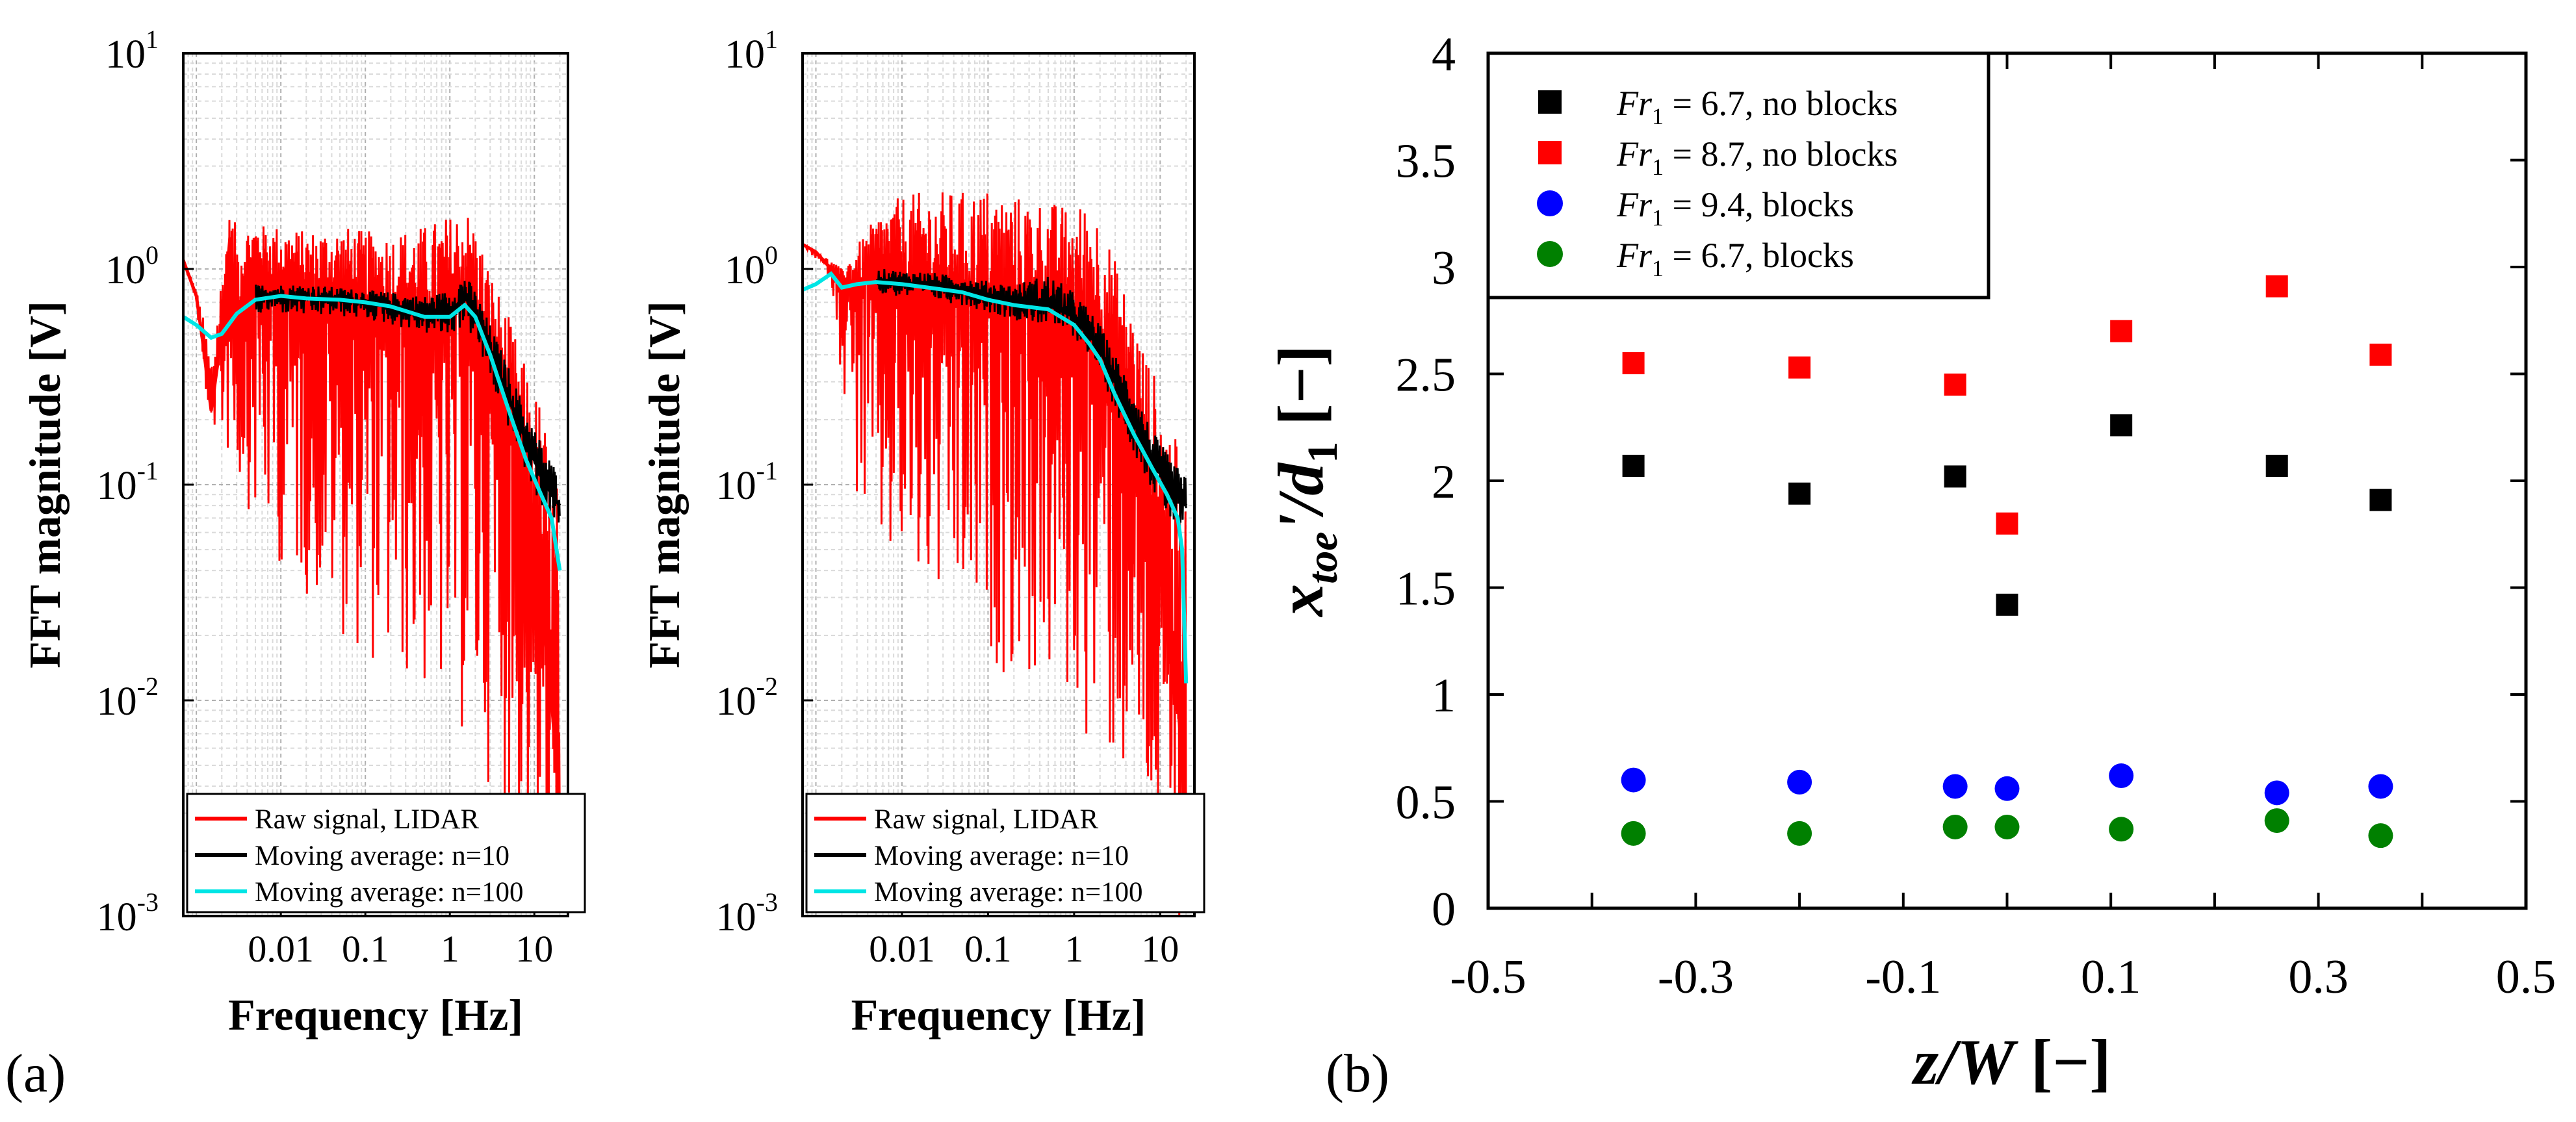  Describe the element at coordinates (1903, 977) in the screenshot. I see `x-tick-label: -0.1` at that location.